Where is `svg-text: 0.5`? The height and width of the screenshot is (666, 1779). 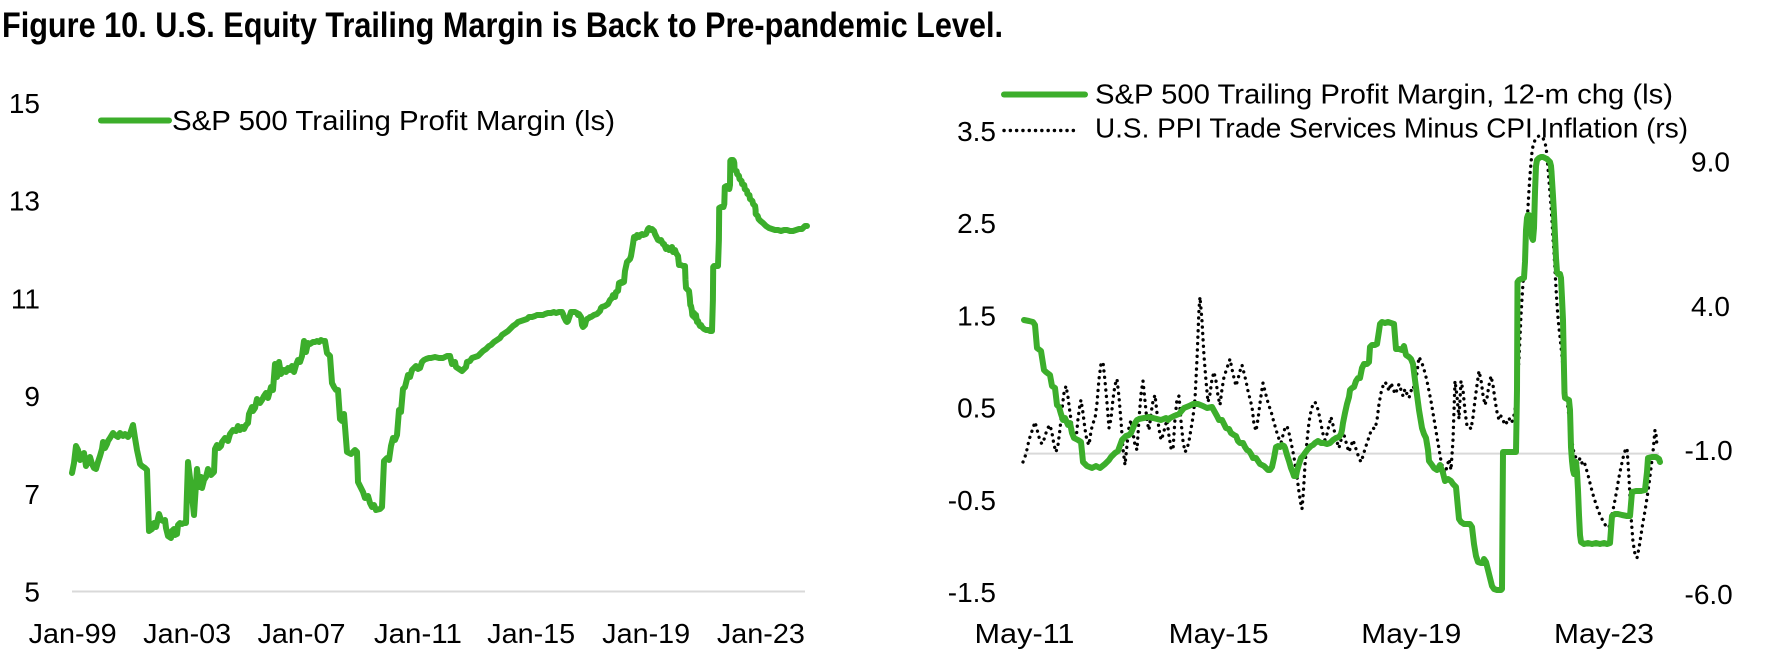
svg-text: 0.5 is located at coordinates (976, 408).